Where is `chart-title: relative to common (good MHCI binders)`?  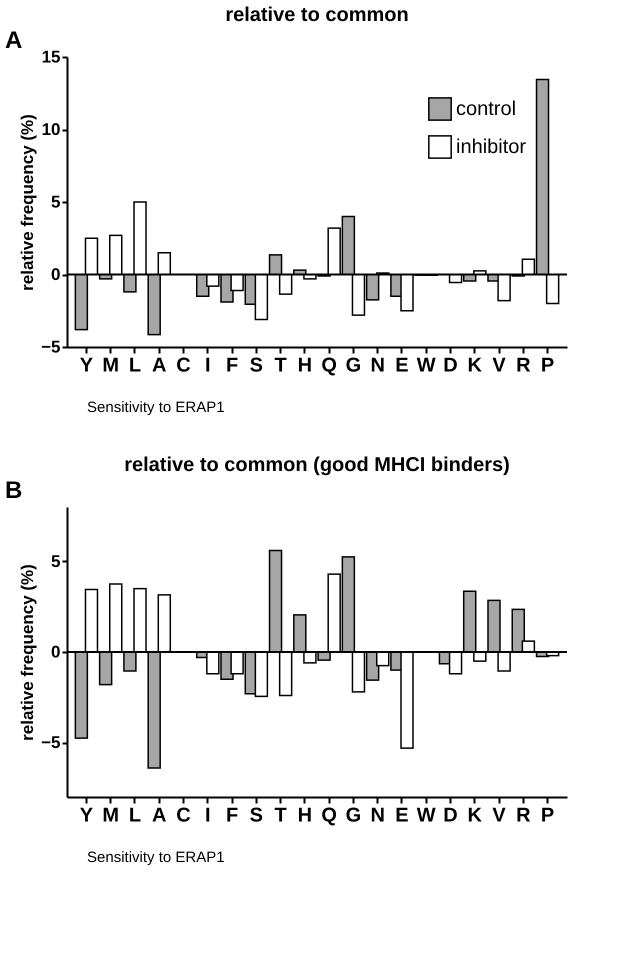 chart-title: relative to common (good MHCI binders) is located at coordinates (317, 465).